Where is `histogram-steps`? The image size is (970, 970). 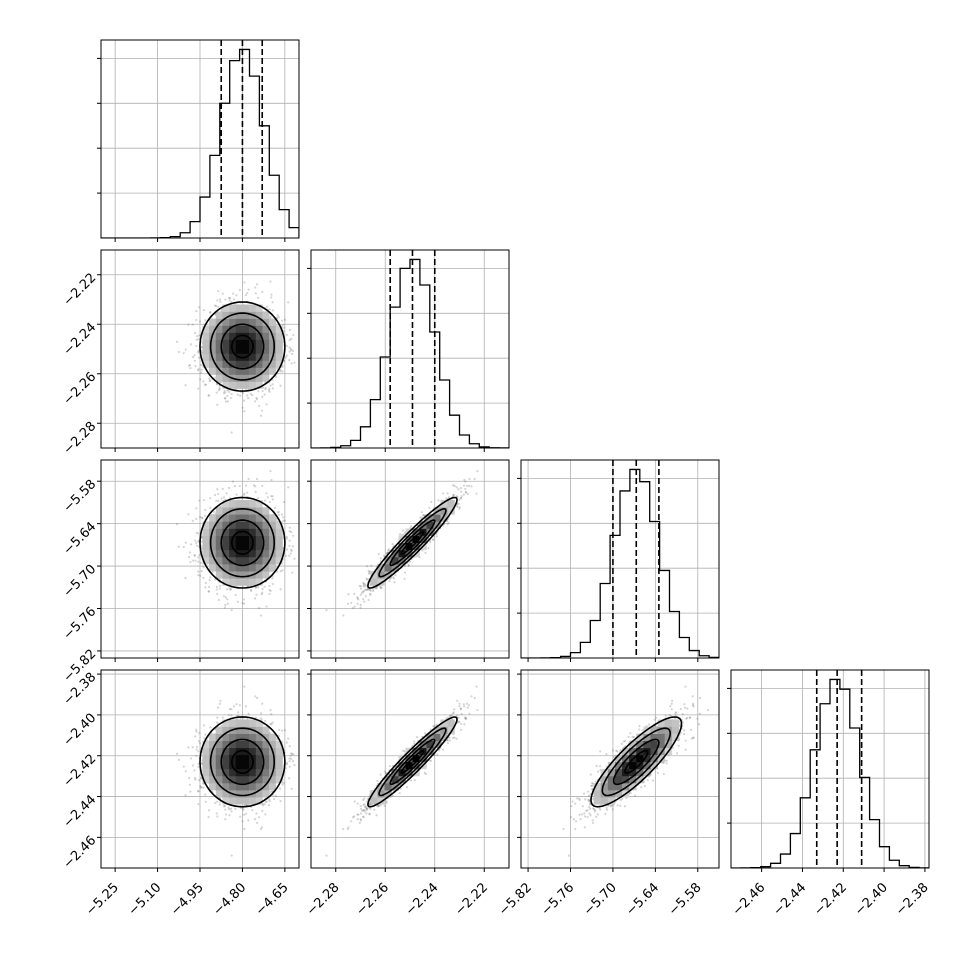
histogram-steps is located at coordinates (410, 353).